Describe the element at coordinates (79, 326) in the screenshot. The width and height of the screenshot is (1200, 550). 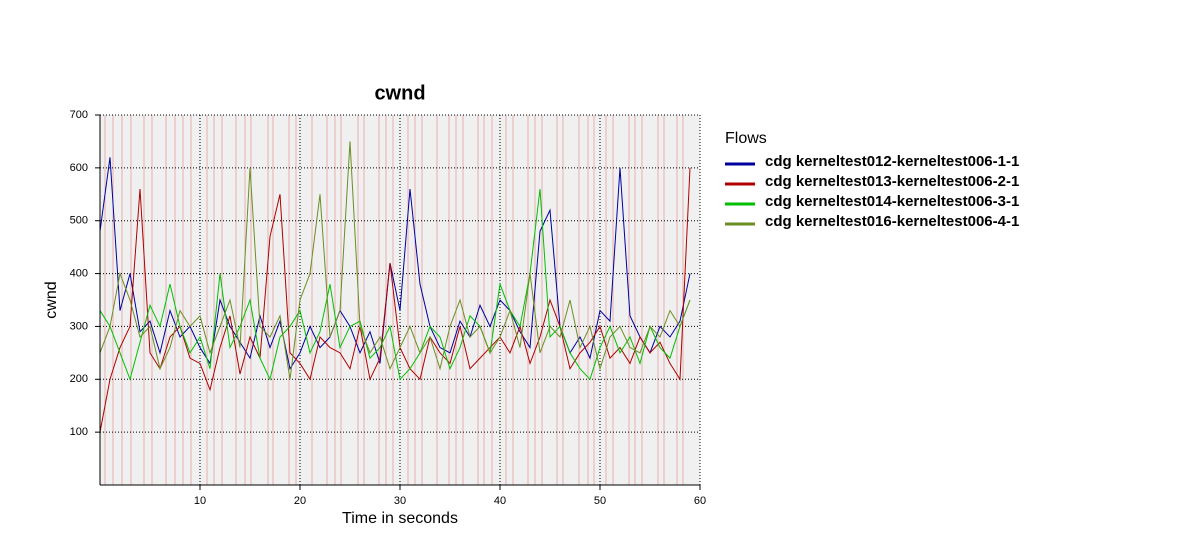
I see `y-tick-label: 300` at that location.